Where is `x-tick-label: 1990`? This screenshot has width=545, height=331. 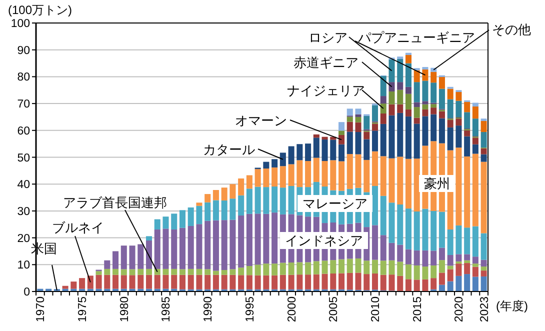
x-tick-label: 1990 is located at coordinates (208, 309).